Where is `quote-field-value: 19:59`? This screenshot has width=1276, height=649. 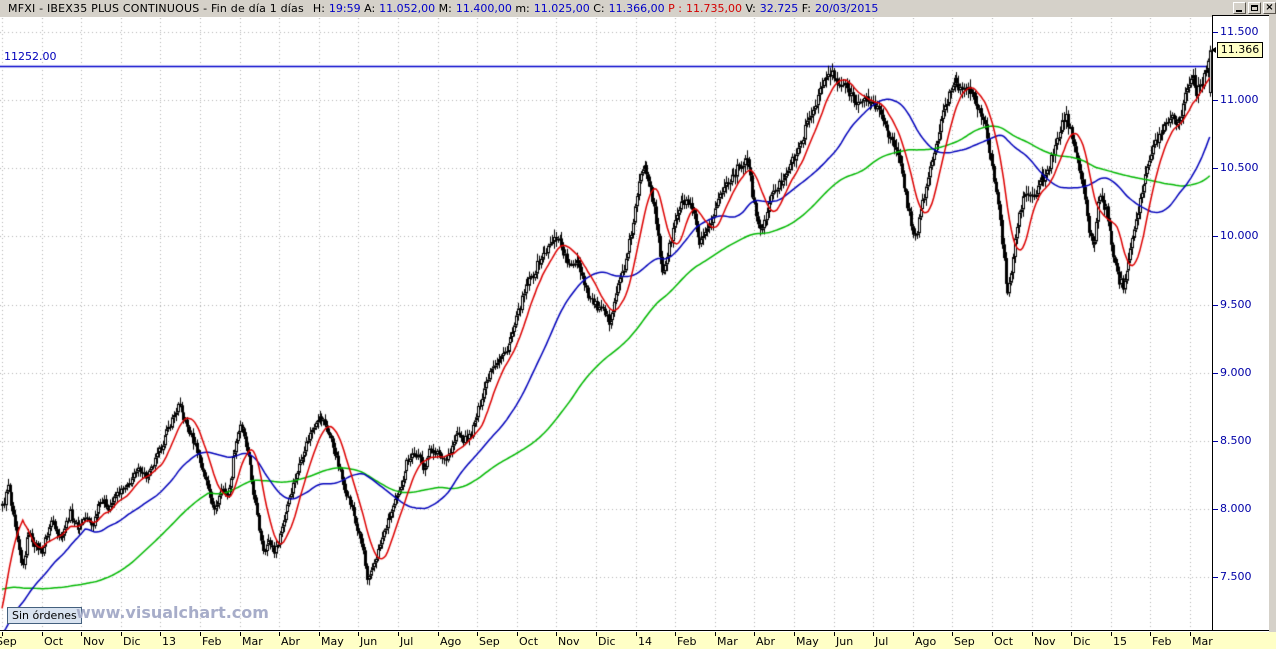
quote-field-value: 19:59 is located at coordinates (344, 8).